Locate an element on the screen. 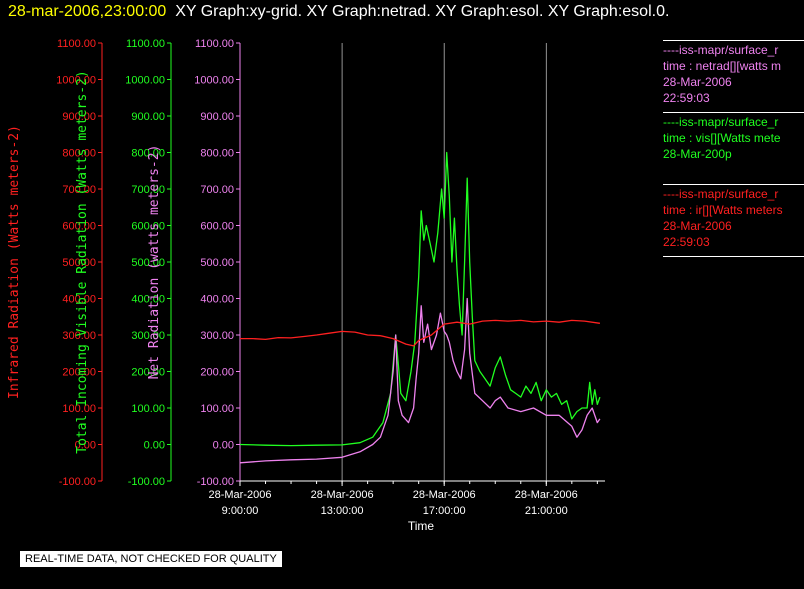 The width and height of the screenshot is (804, 589). infrared-tick-label: 100.00 is located at coordinates (79, 409).